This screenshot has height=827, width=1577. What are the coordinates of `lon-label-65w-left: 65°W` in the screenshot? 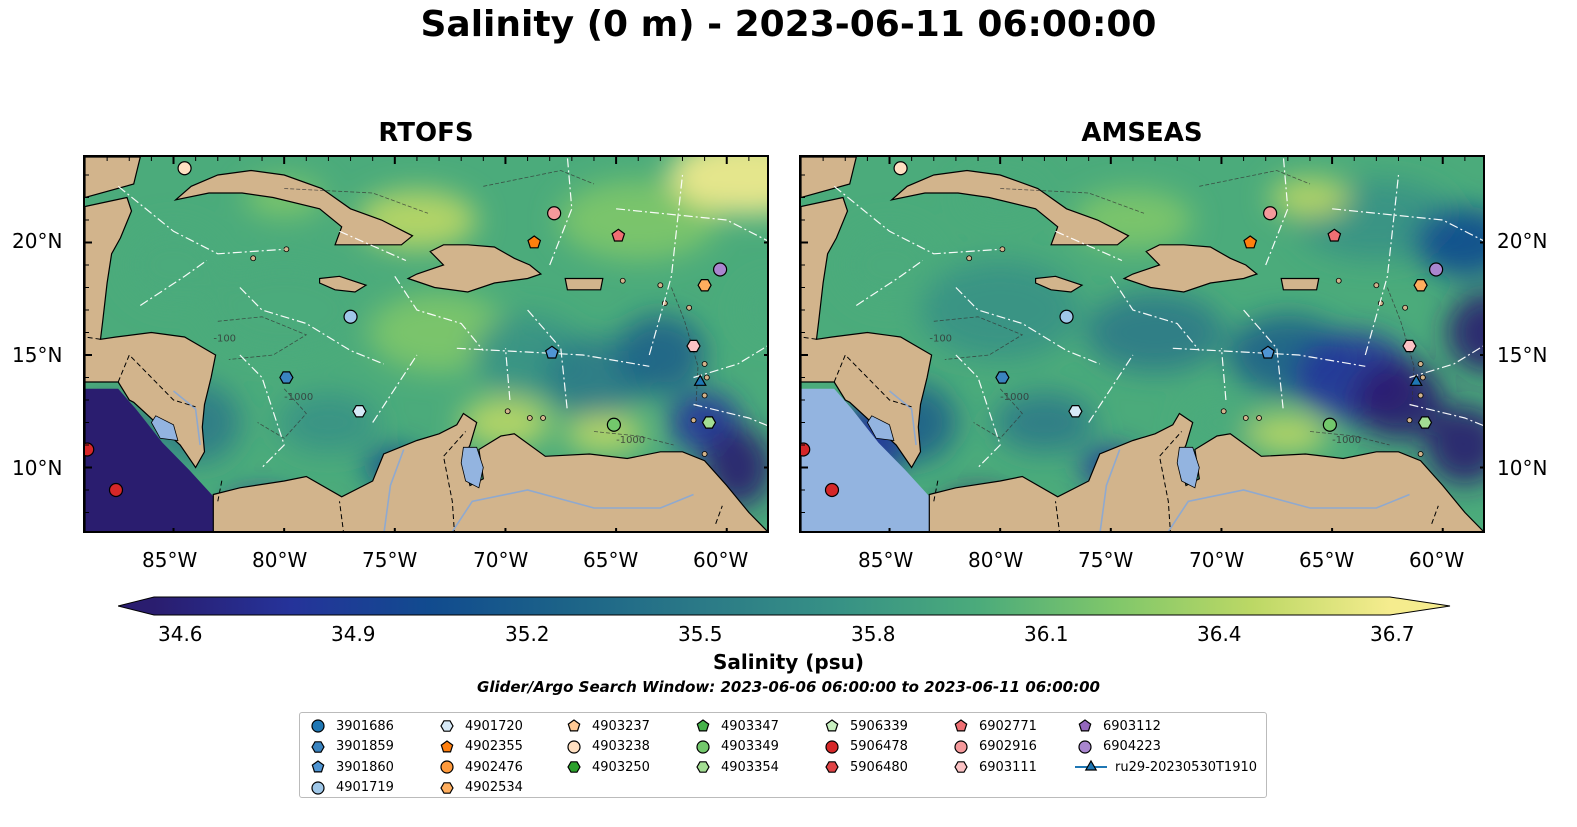 It's located at (611, 560).